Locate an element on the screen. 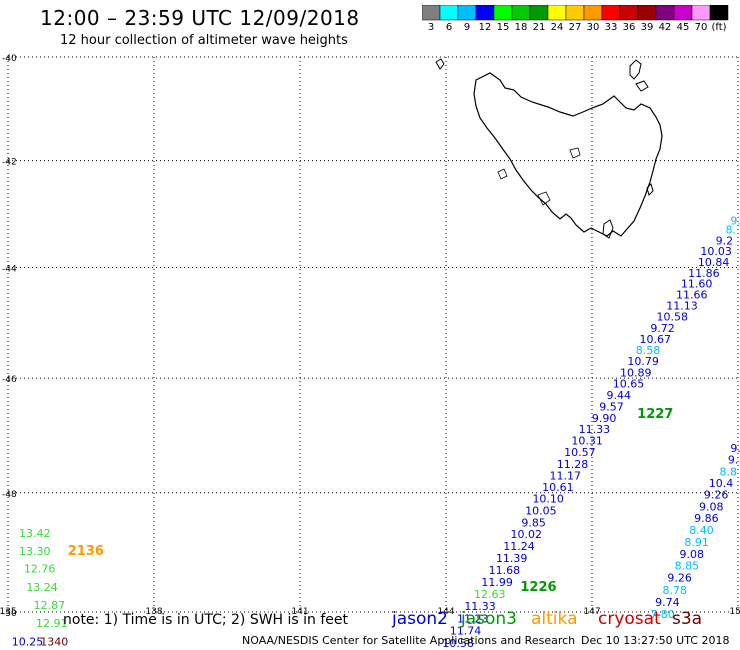  colorbar-labels: 3 6 9 12 15 18 21 24 27 30 33 36 39 42 45 70 (ft) is located at coordinates (581, 29).